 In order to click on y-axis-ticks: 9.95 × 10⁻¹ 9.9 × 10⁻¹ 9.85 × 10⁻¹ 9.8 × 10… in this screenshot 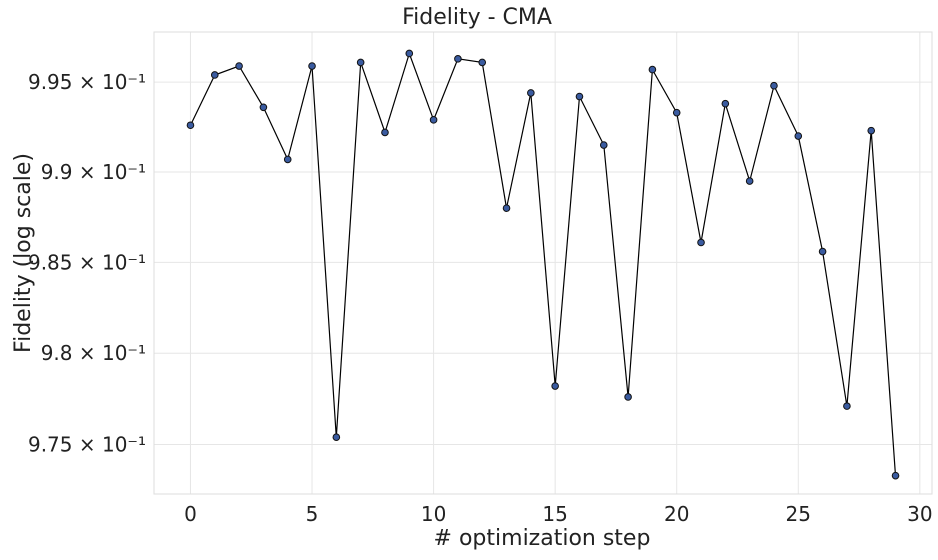, I will do `click(87, 263)`.